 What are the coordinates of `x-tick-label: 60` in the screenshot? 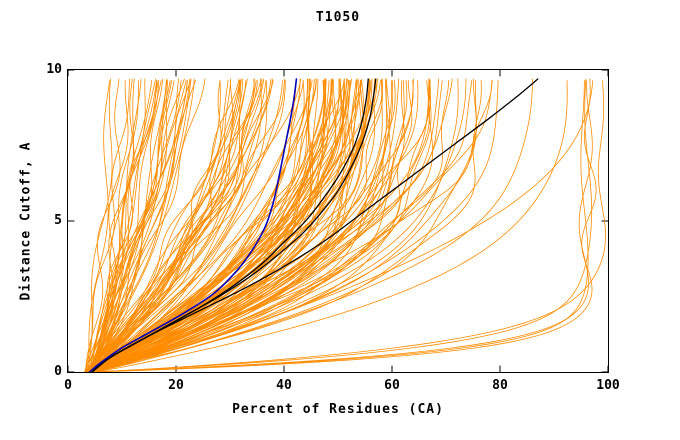 It's located at (392, 385).